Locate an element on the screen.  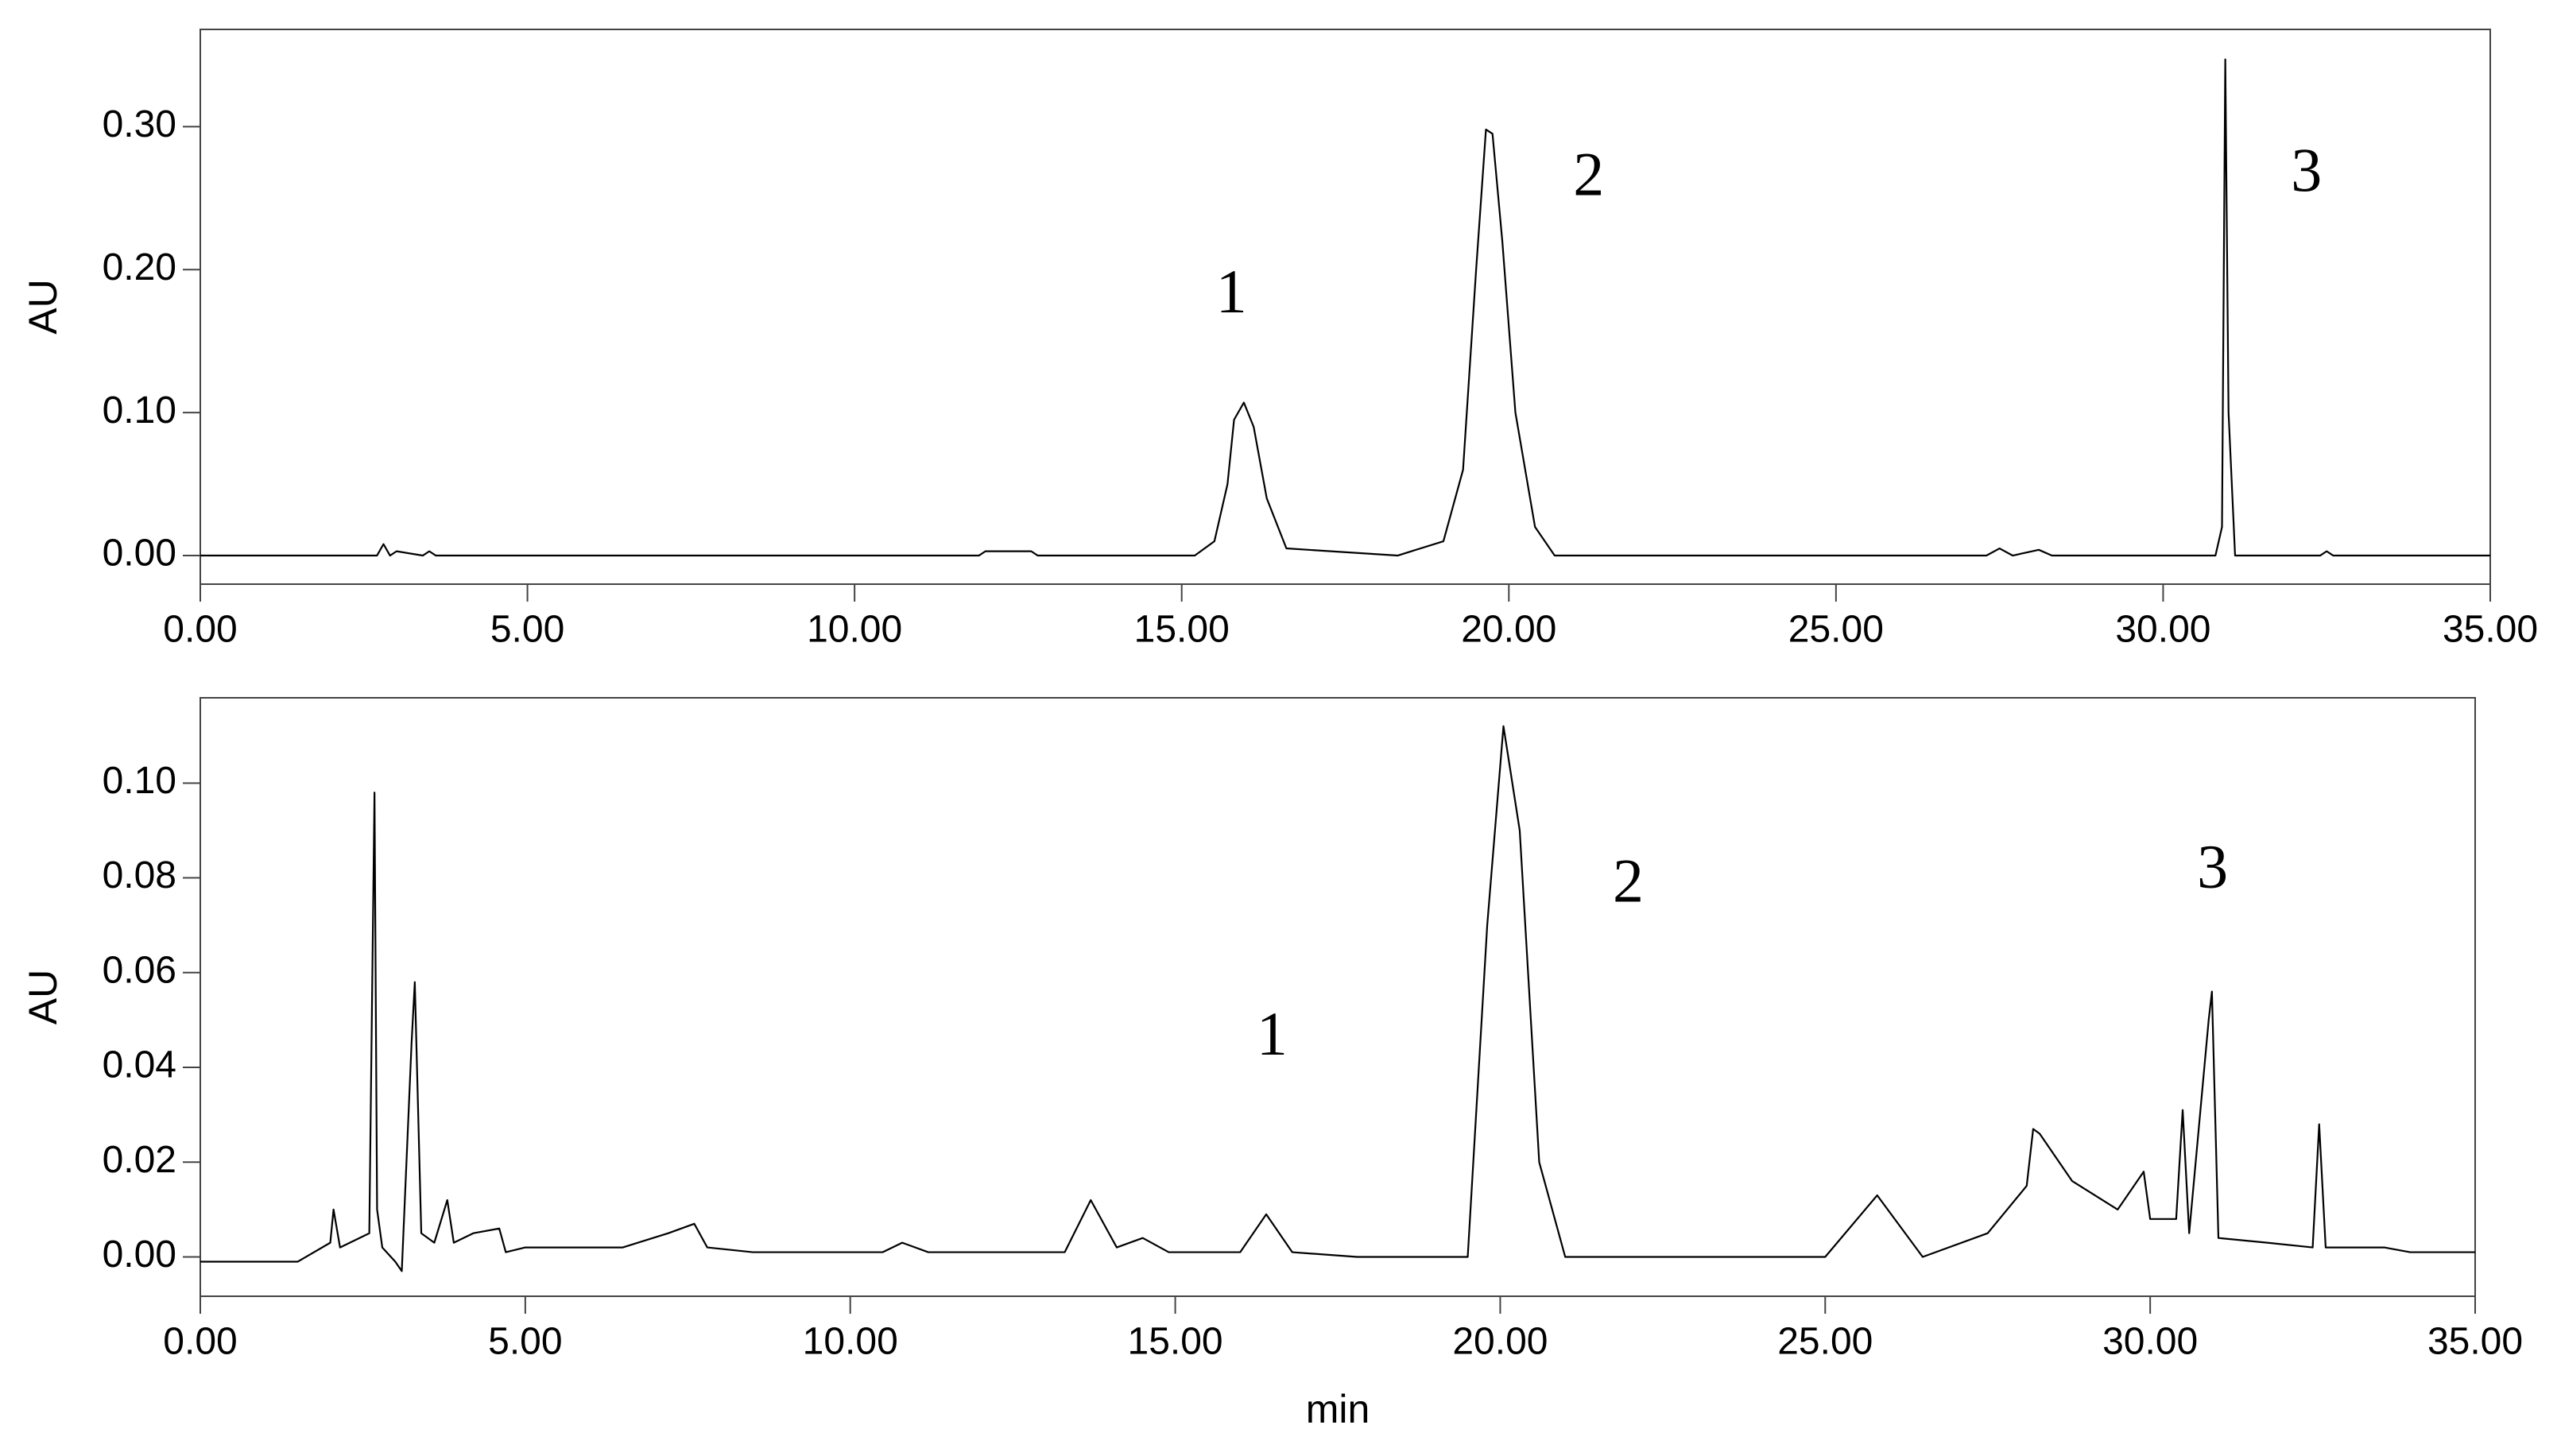
y-tick-label: 0.08 is located at coordinates (139, 875).